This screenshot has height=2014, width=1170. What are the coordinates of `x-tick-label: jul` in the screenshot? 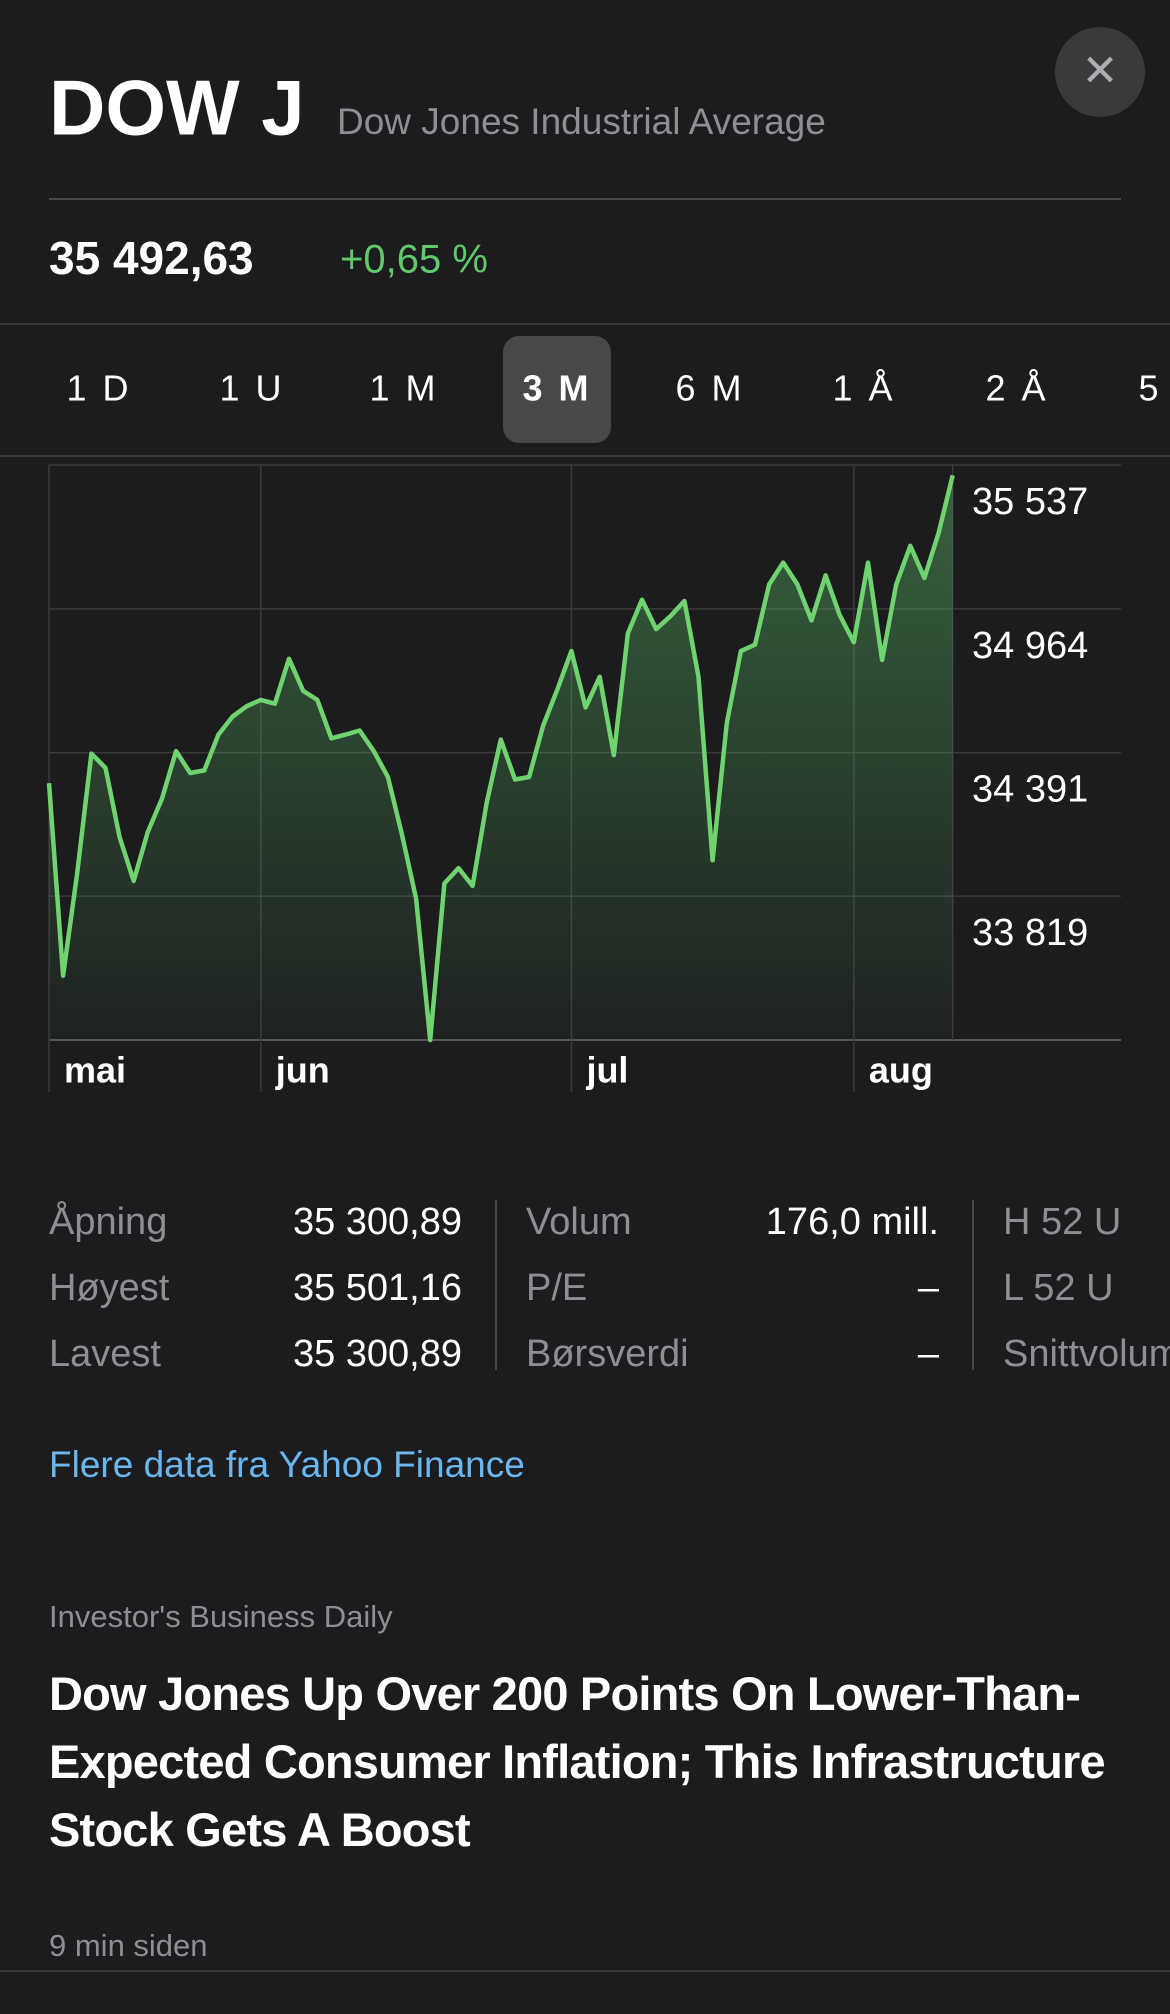 It's located at (606, 1070).